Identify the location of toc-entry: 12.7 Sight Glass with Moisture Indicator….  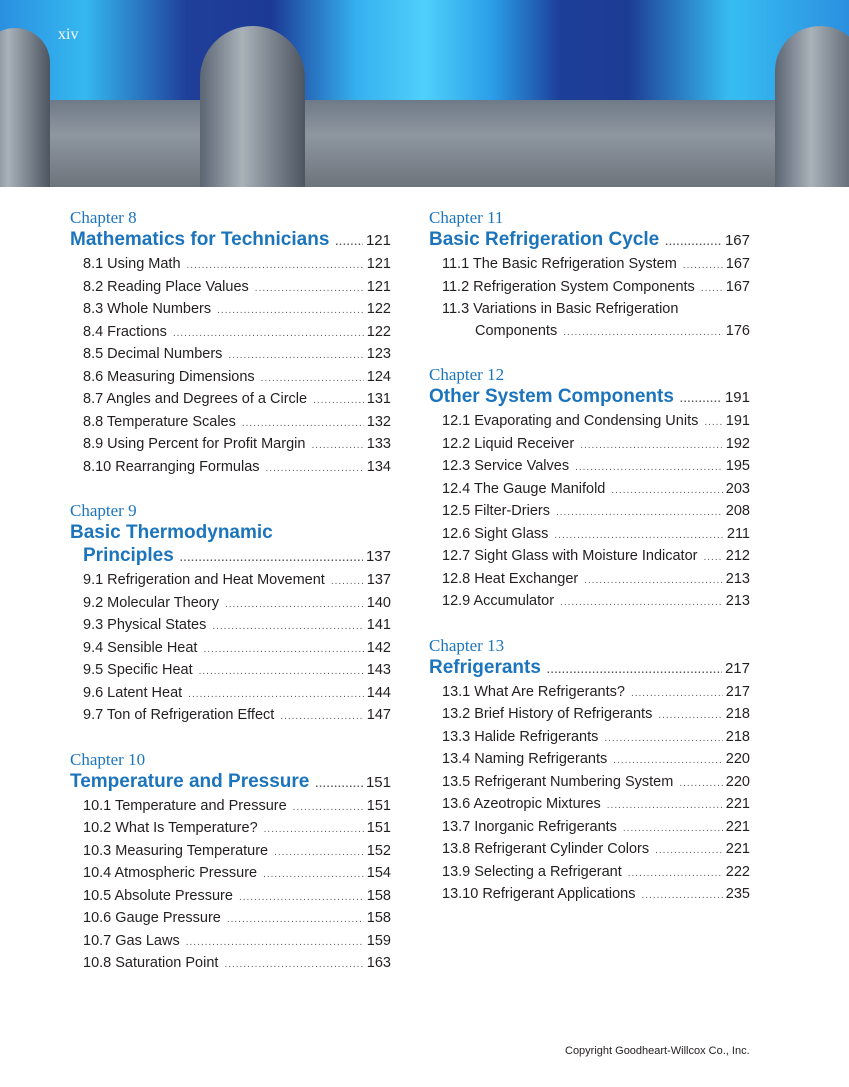
(589, 557).